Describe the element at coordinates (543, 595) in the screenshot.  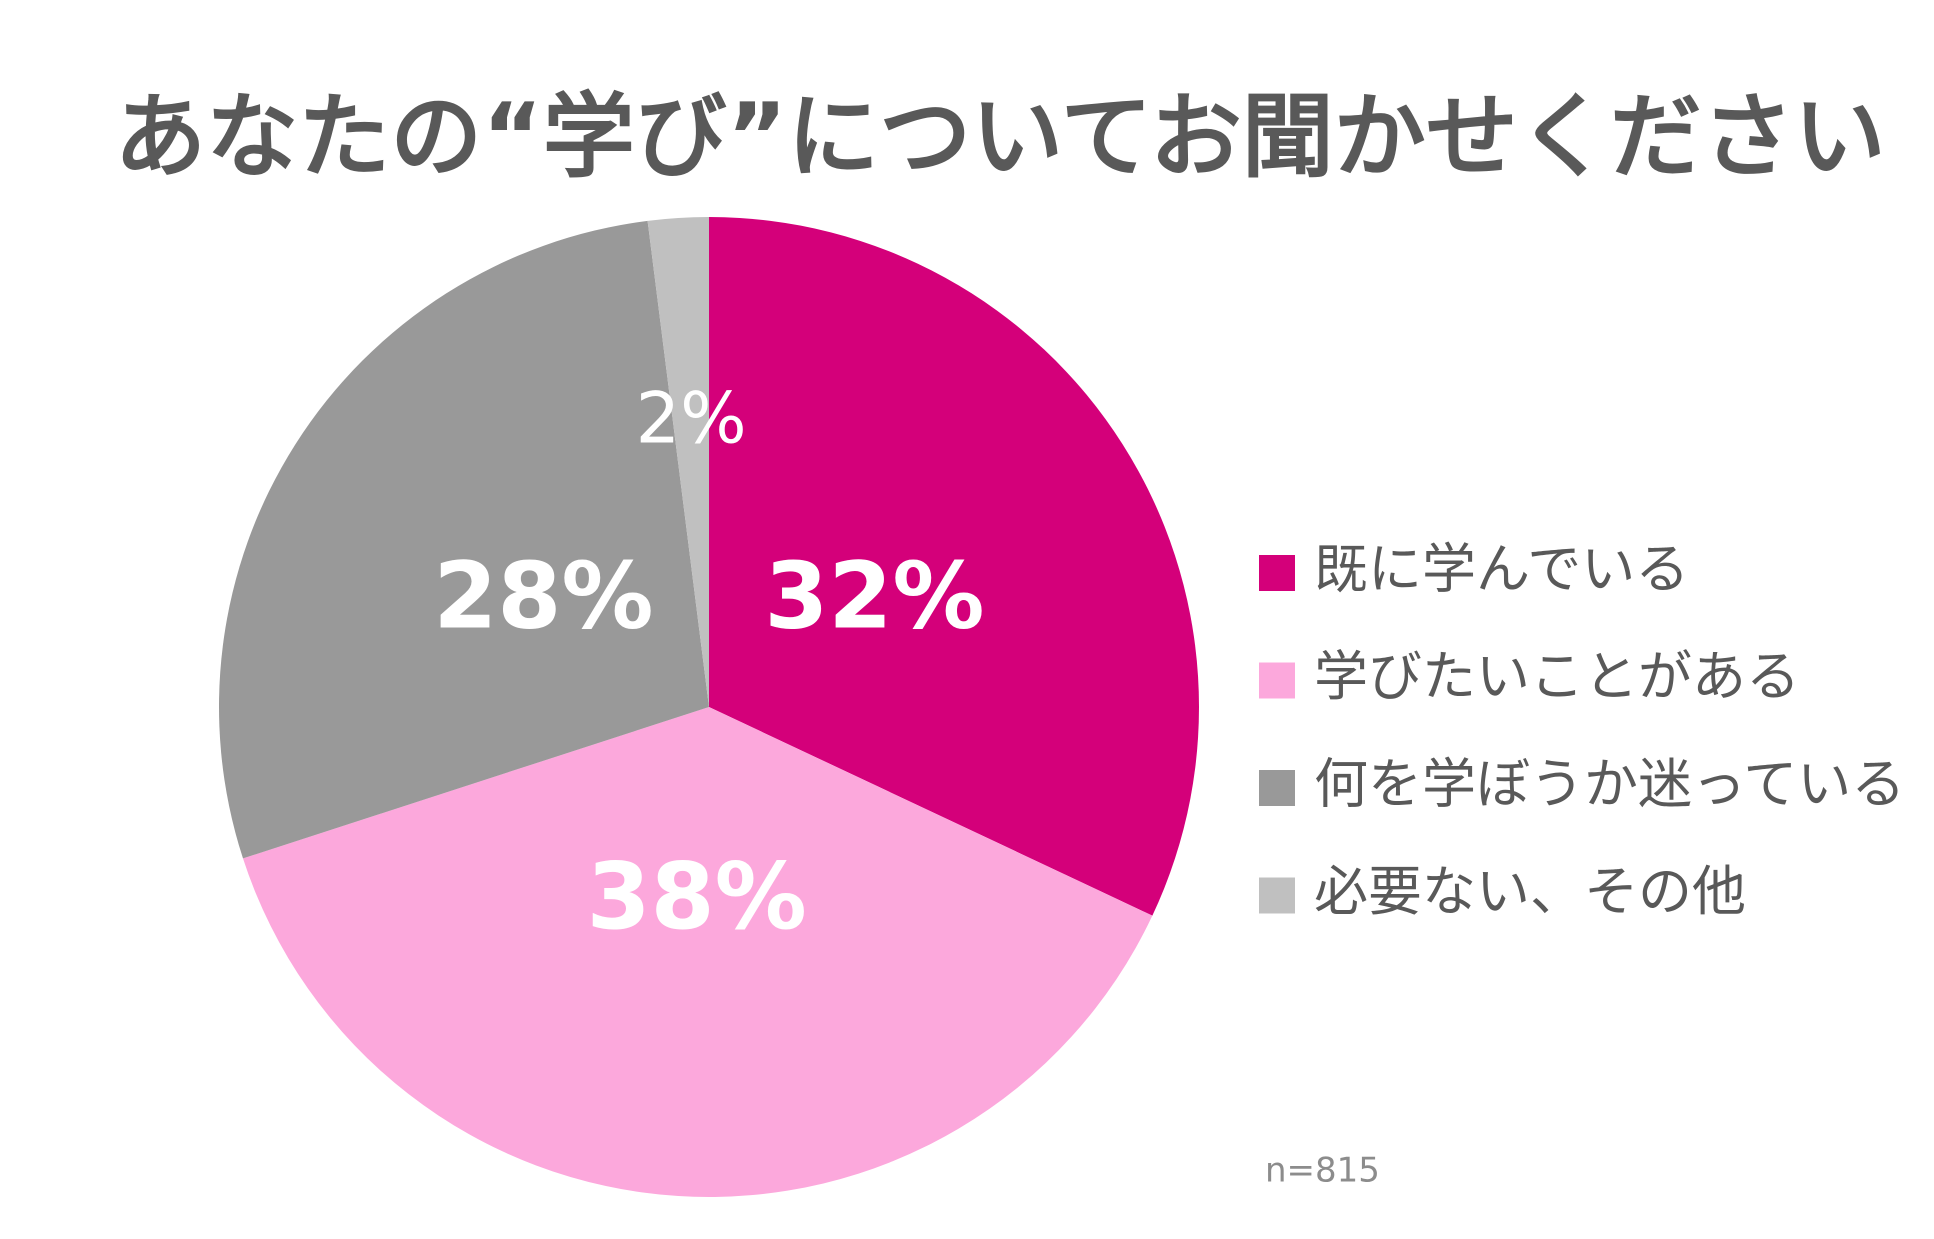
I see `data-label: 28%` at that location.